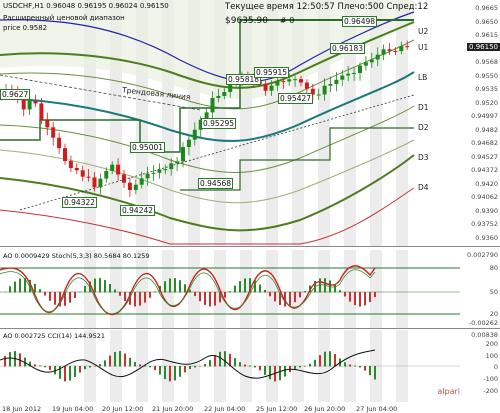  Describe the element at coordinates (484, 116) in the screenshot. I see `price-axis-label: 0.94997` at that location.